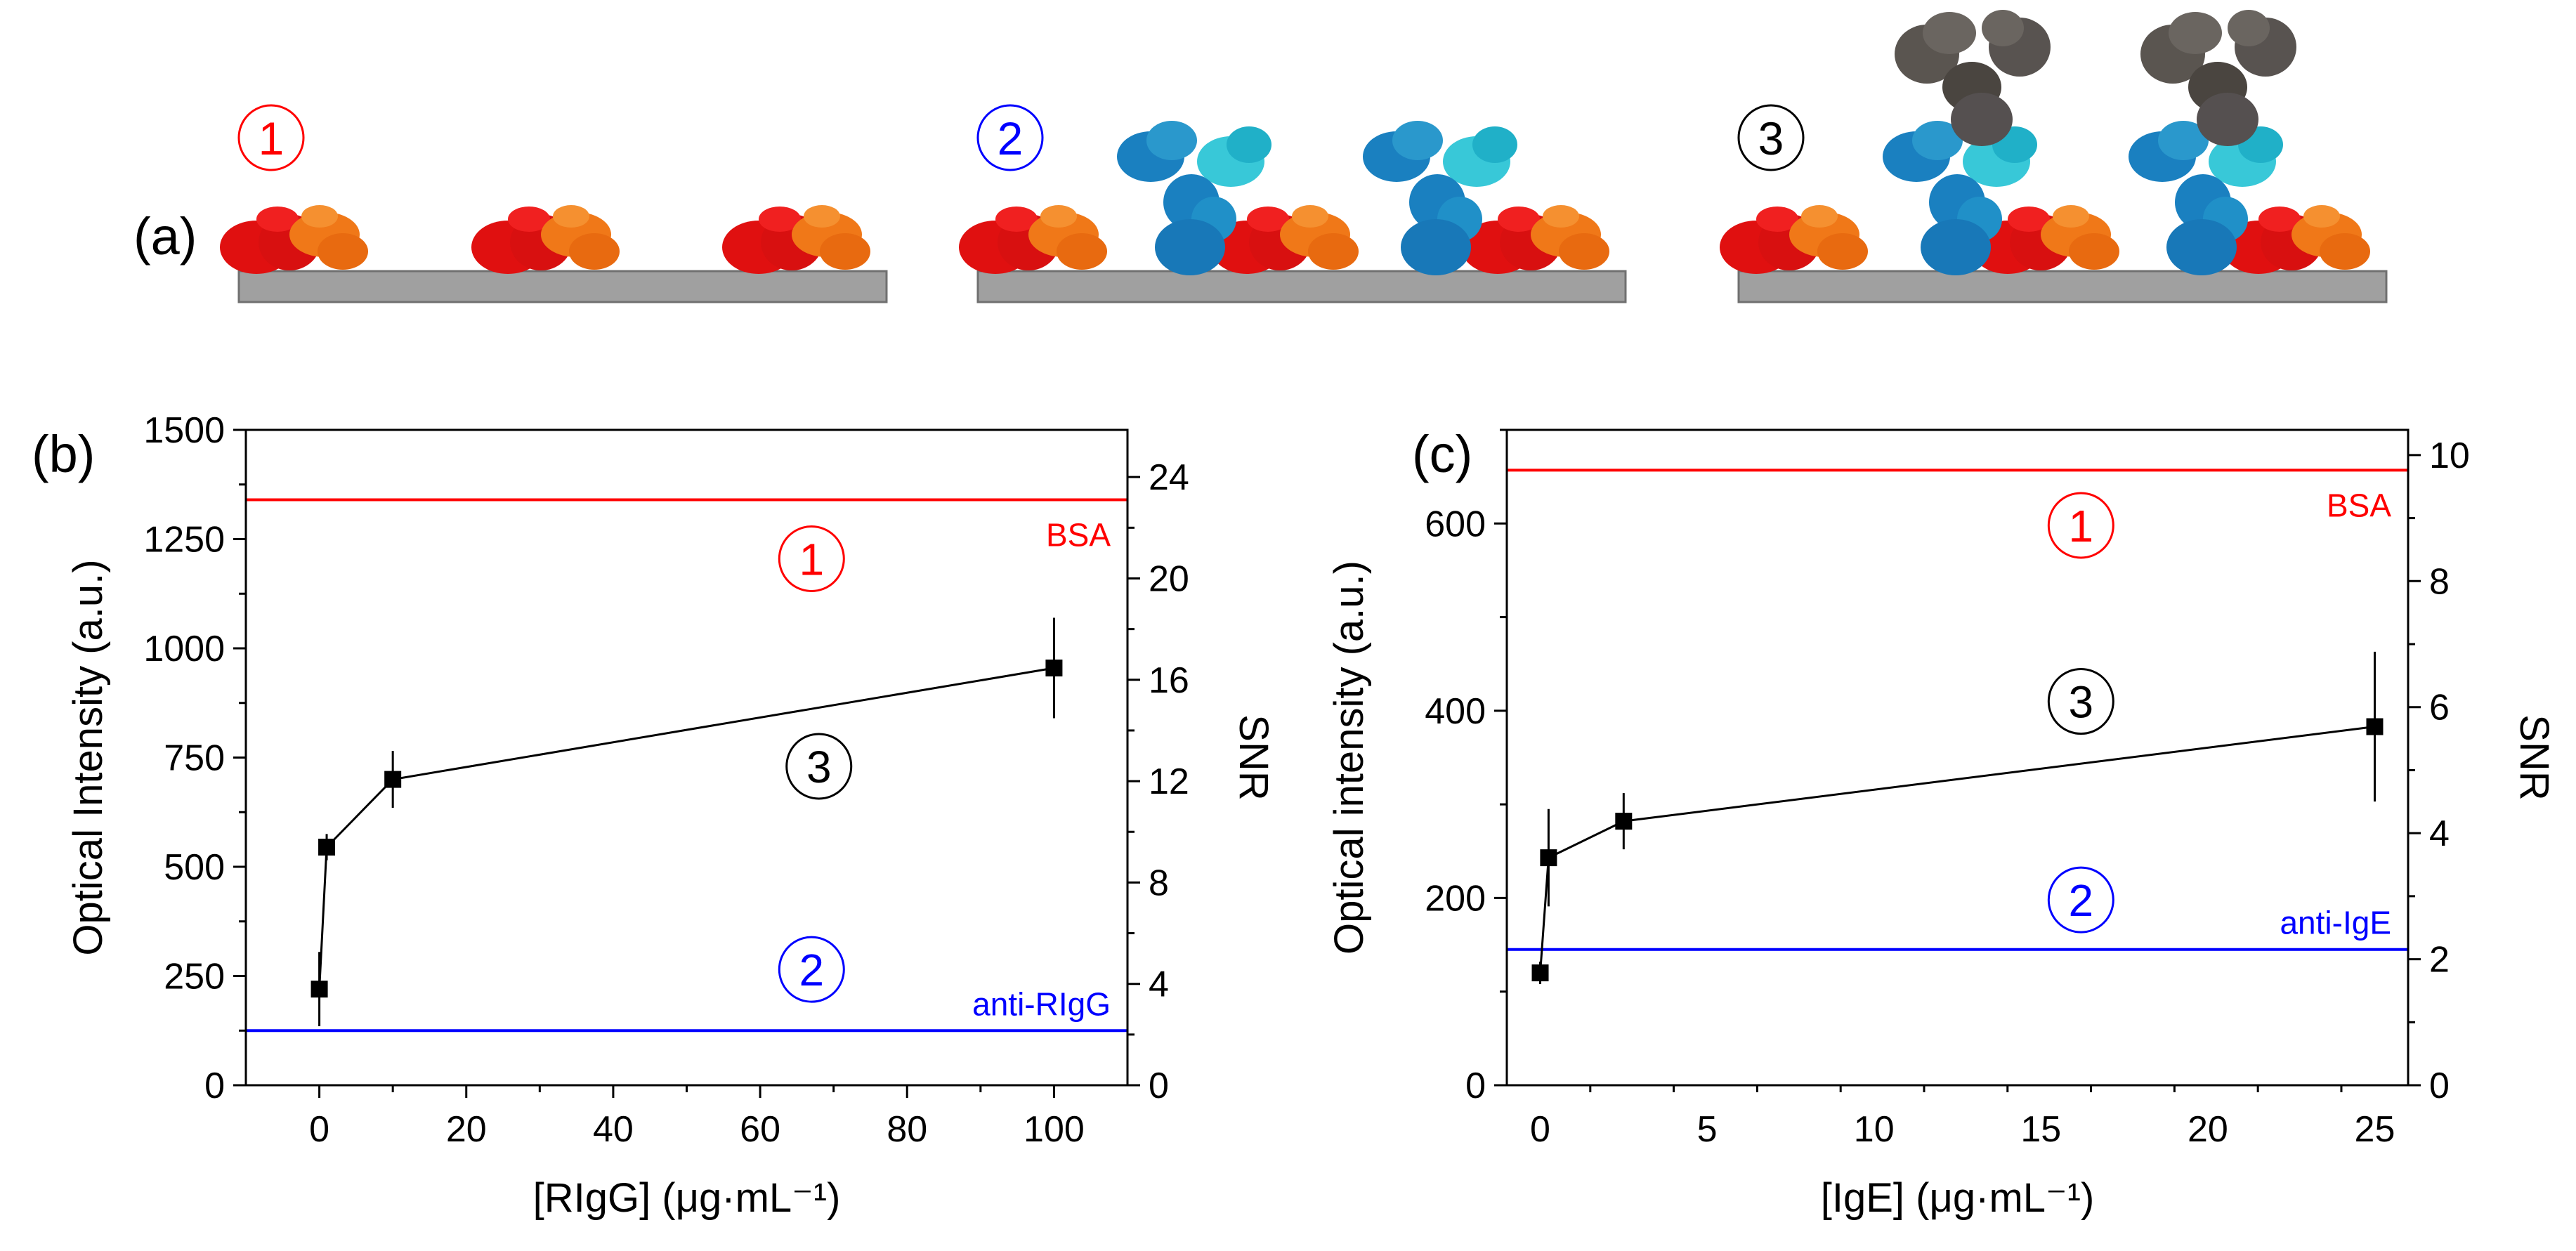  Describe the element at coordinates (1054, 1129) in the screenshot. I see `x-tick-label: 100` at that location.